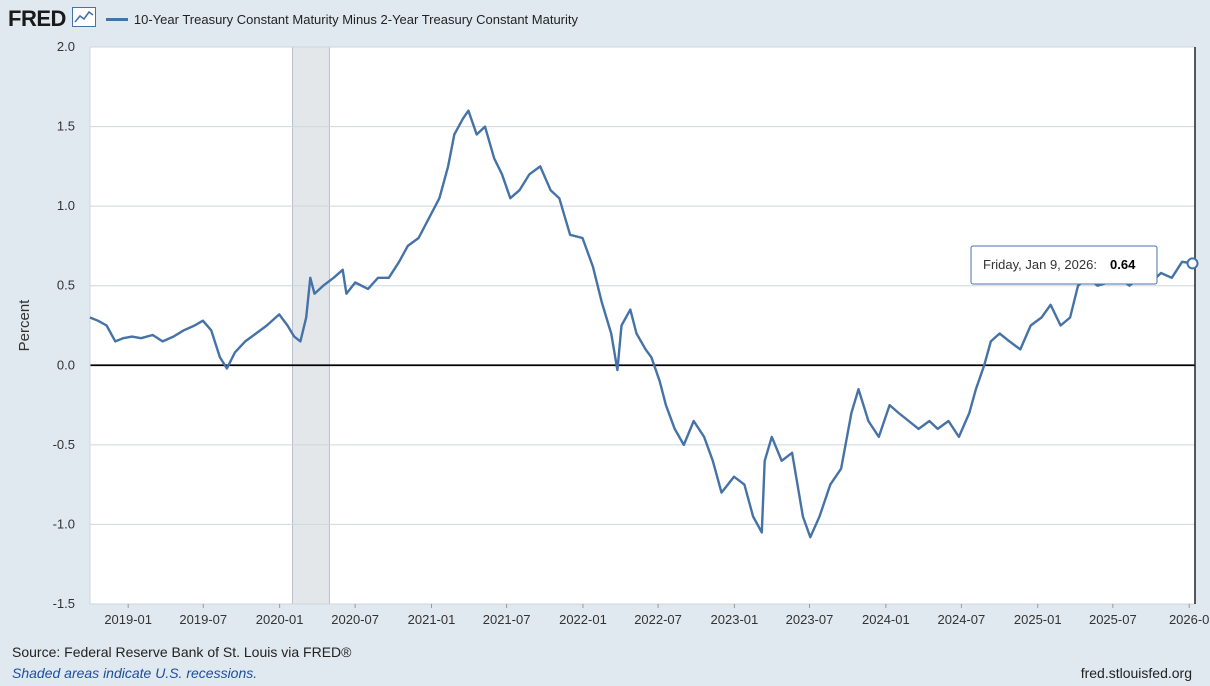 The image size is (1210, 686). I want to click on x-tick-label: 2020-07, so click(355, 619).